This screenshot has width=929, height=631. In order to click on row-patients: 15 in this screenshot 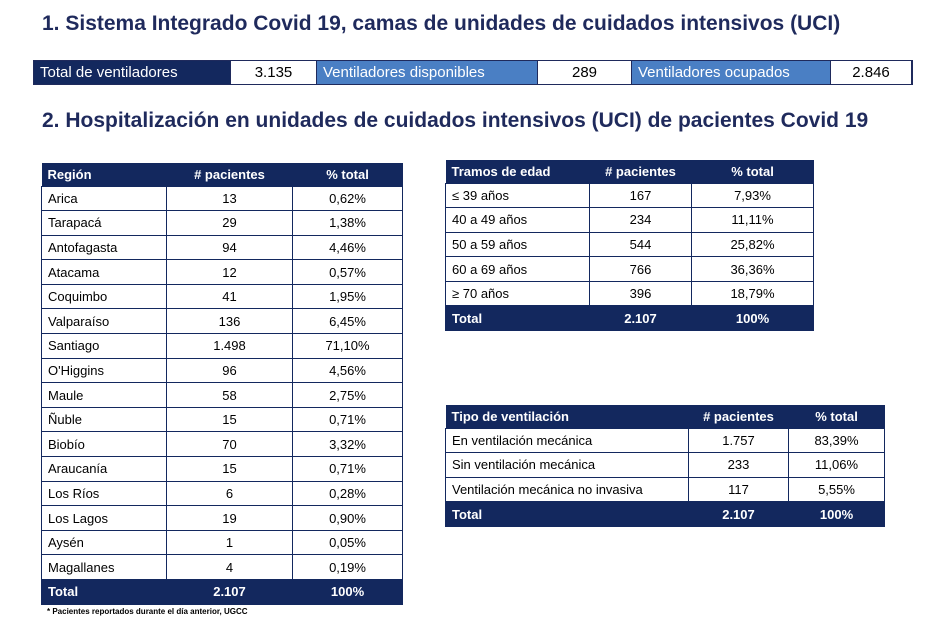, I will do `click(229, 469)`.